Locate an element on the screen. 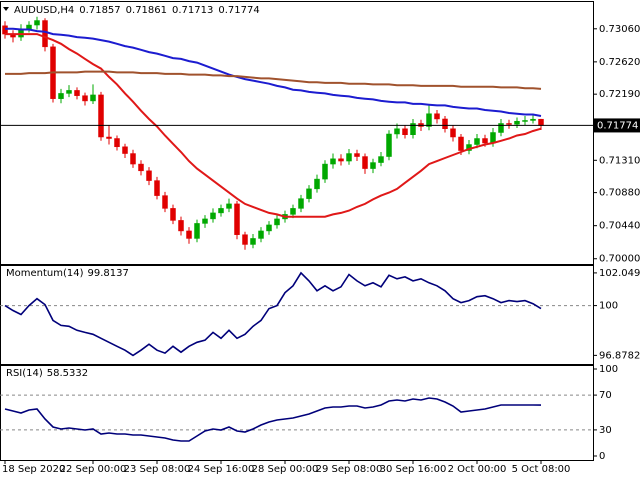 This screenshot has width=640, height=480. y-tick-label: 0.71310 is located at coordinates (619, 160).